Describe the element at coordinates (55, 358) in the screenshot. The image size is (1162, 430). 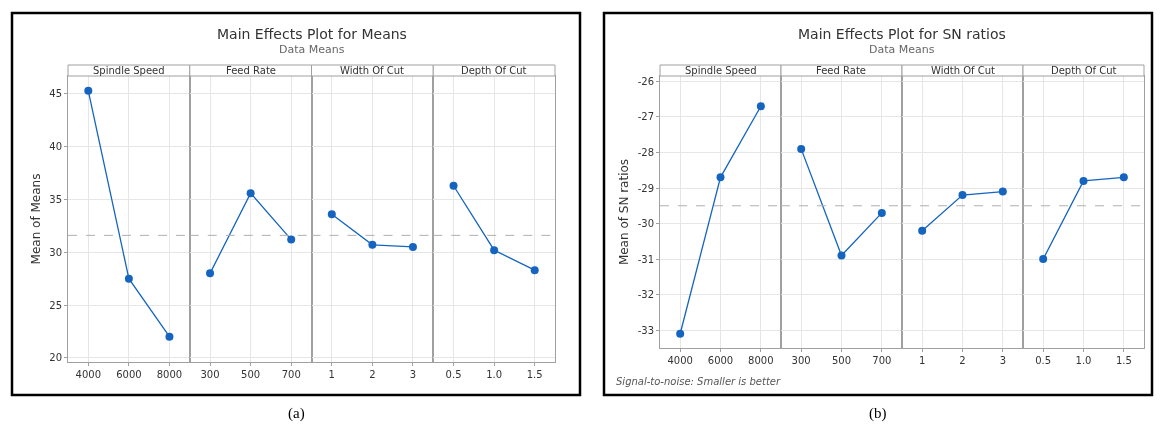
I see `y-tick-label: 20` at that location.